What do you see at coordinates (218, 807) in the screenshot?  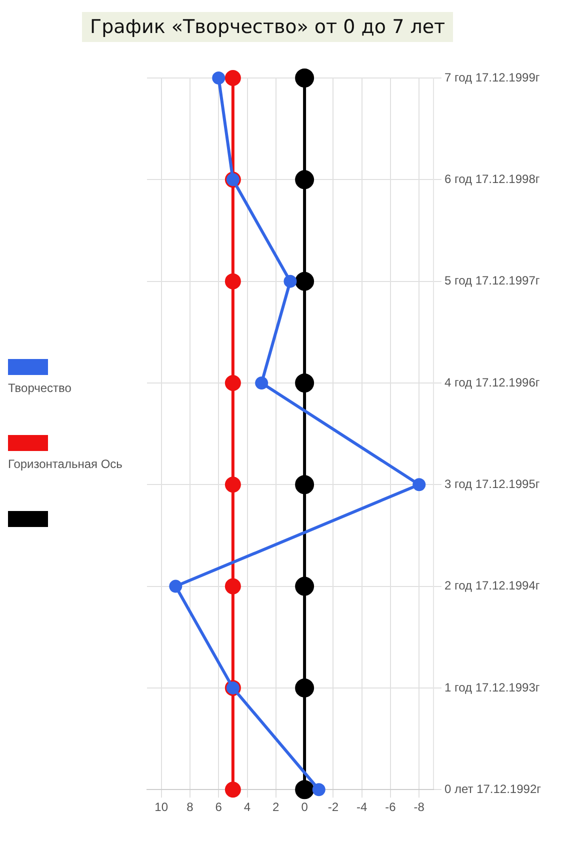 I see `x-tick-label: 6` at bounding box center [218, 807].